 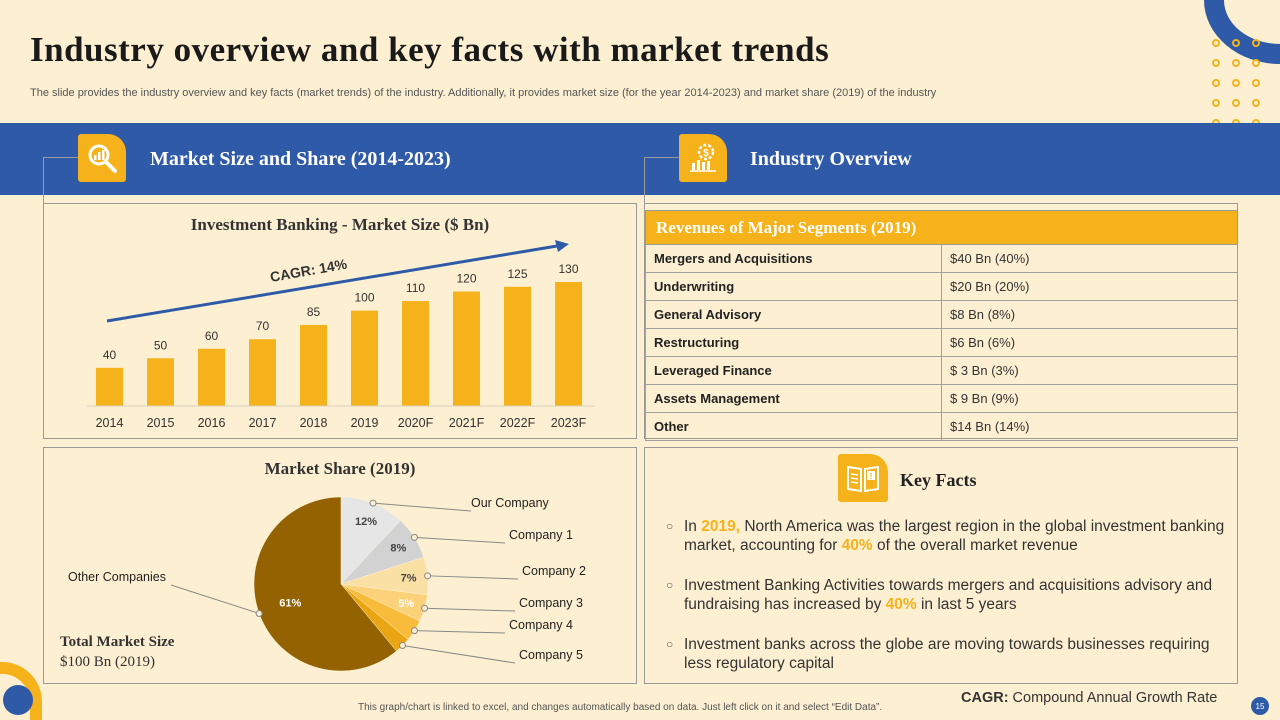 I want to click on magnifier-chart-icon, so click(x=102, y=158).